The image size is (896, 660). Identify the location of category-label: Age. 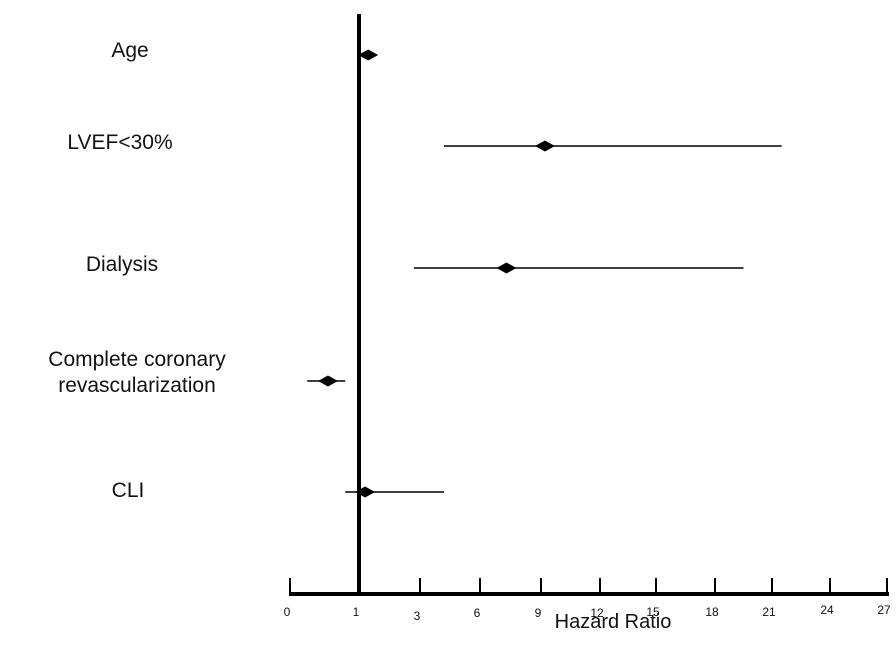
(130, 50).